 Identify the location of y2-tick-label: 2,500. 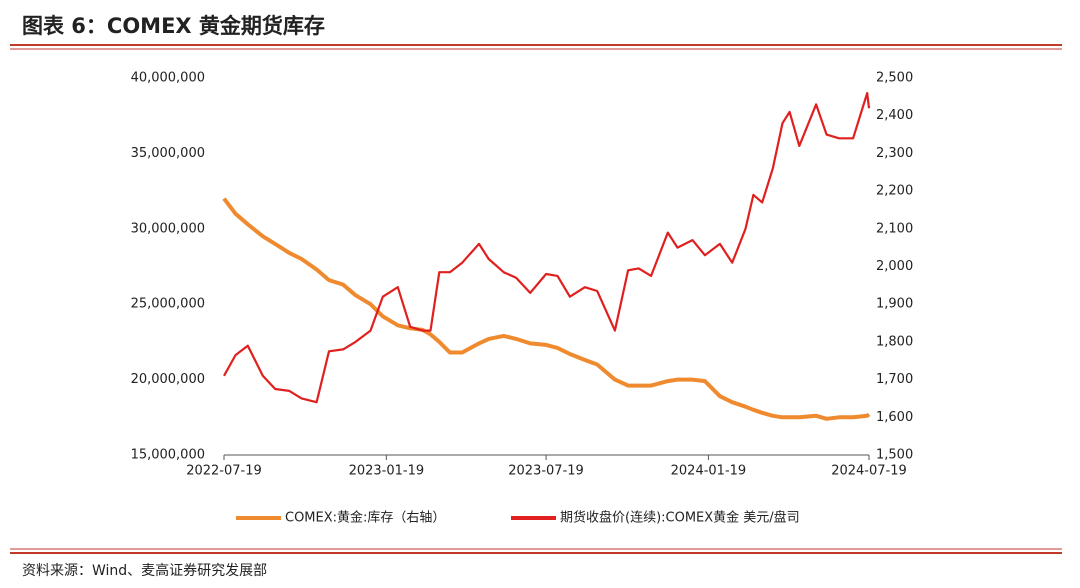
(894, 78).